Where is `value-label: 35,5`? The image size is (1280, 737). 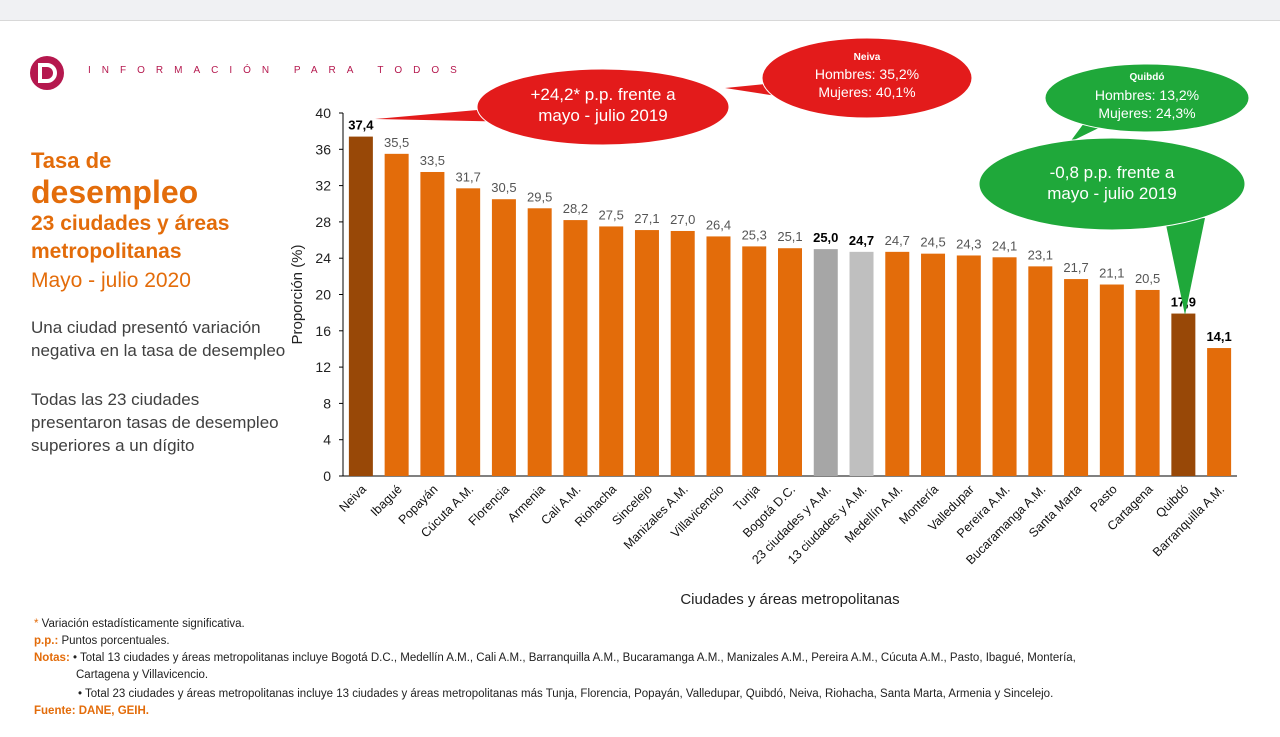 value-label: 35,5 is located at coordinates (396, 142).